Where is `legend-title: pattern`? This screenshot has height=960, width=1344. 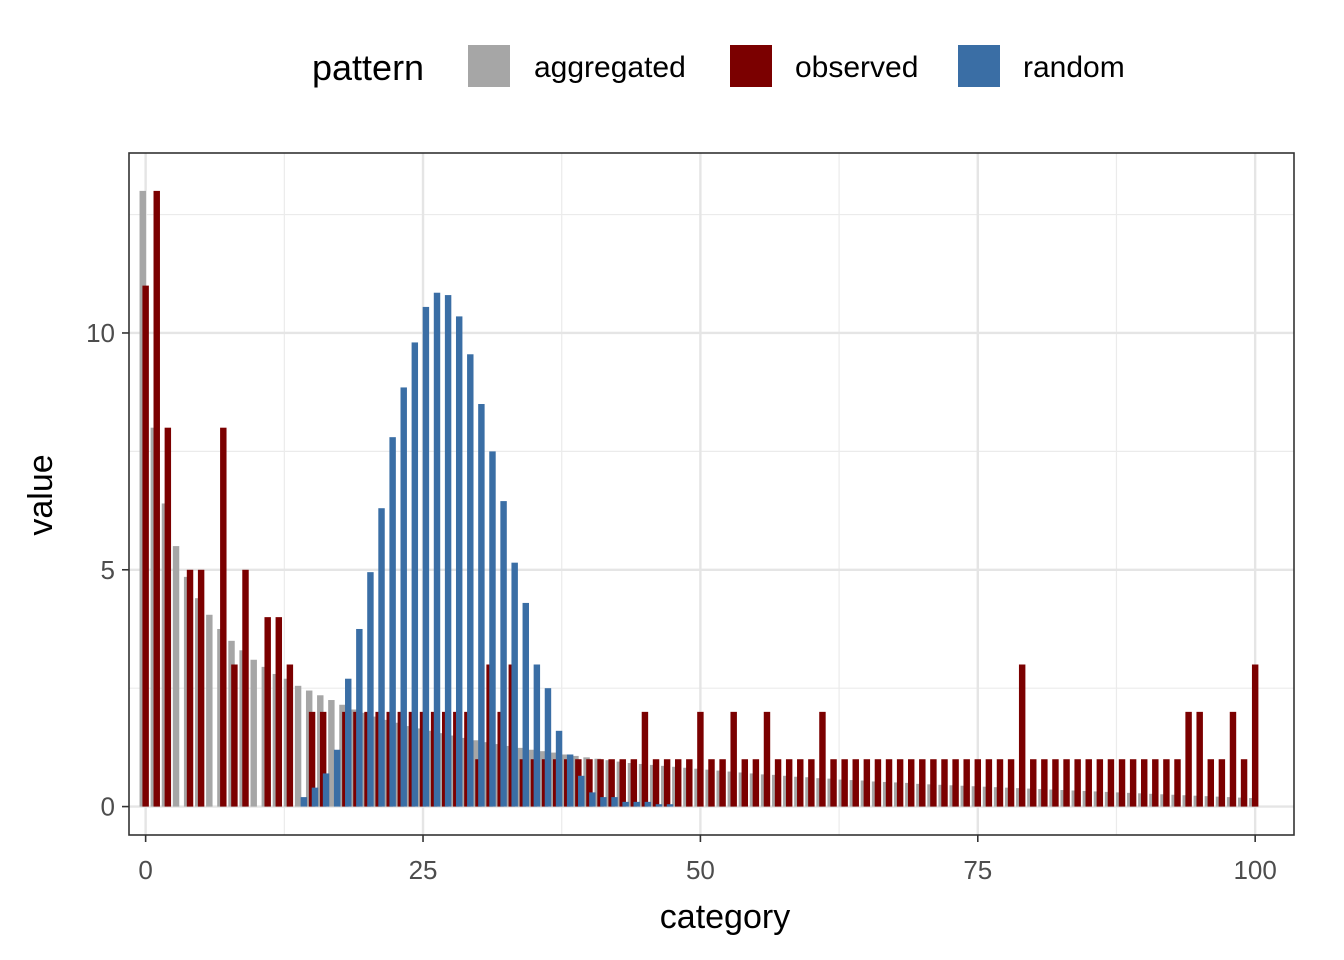
legend-title: pattern is located at coordinates (368, 67).